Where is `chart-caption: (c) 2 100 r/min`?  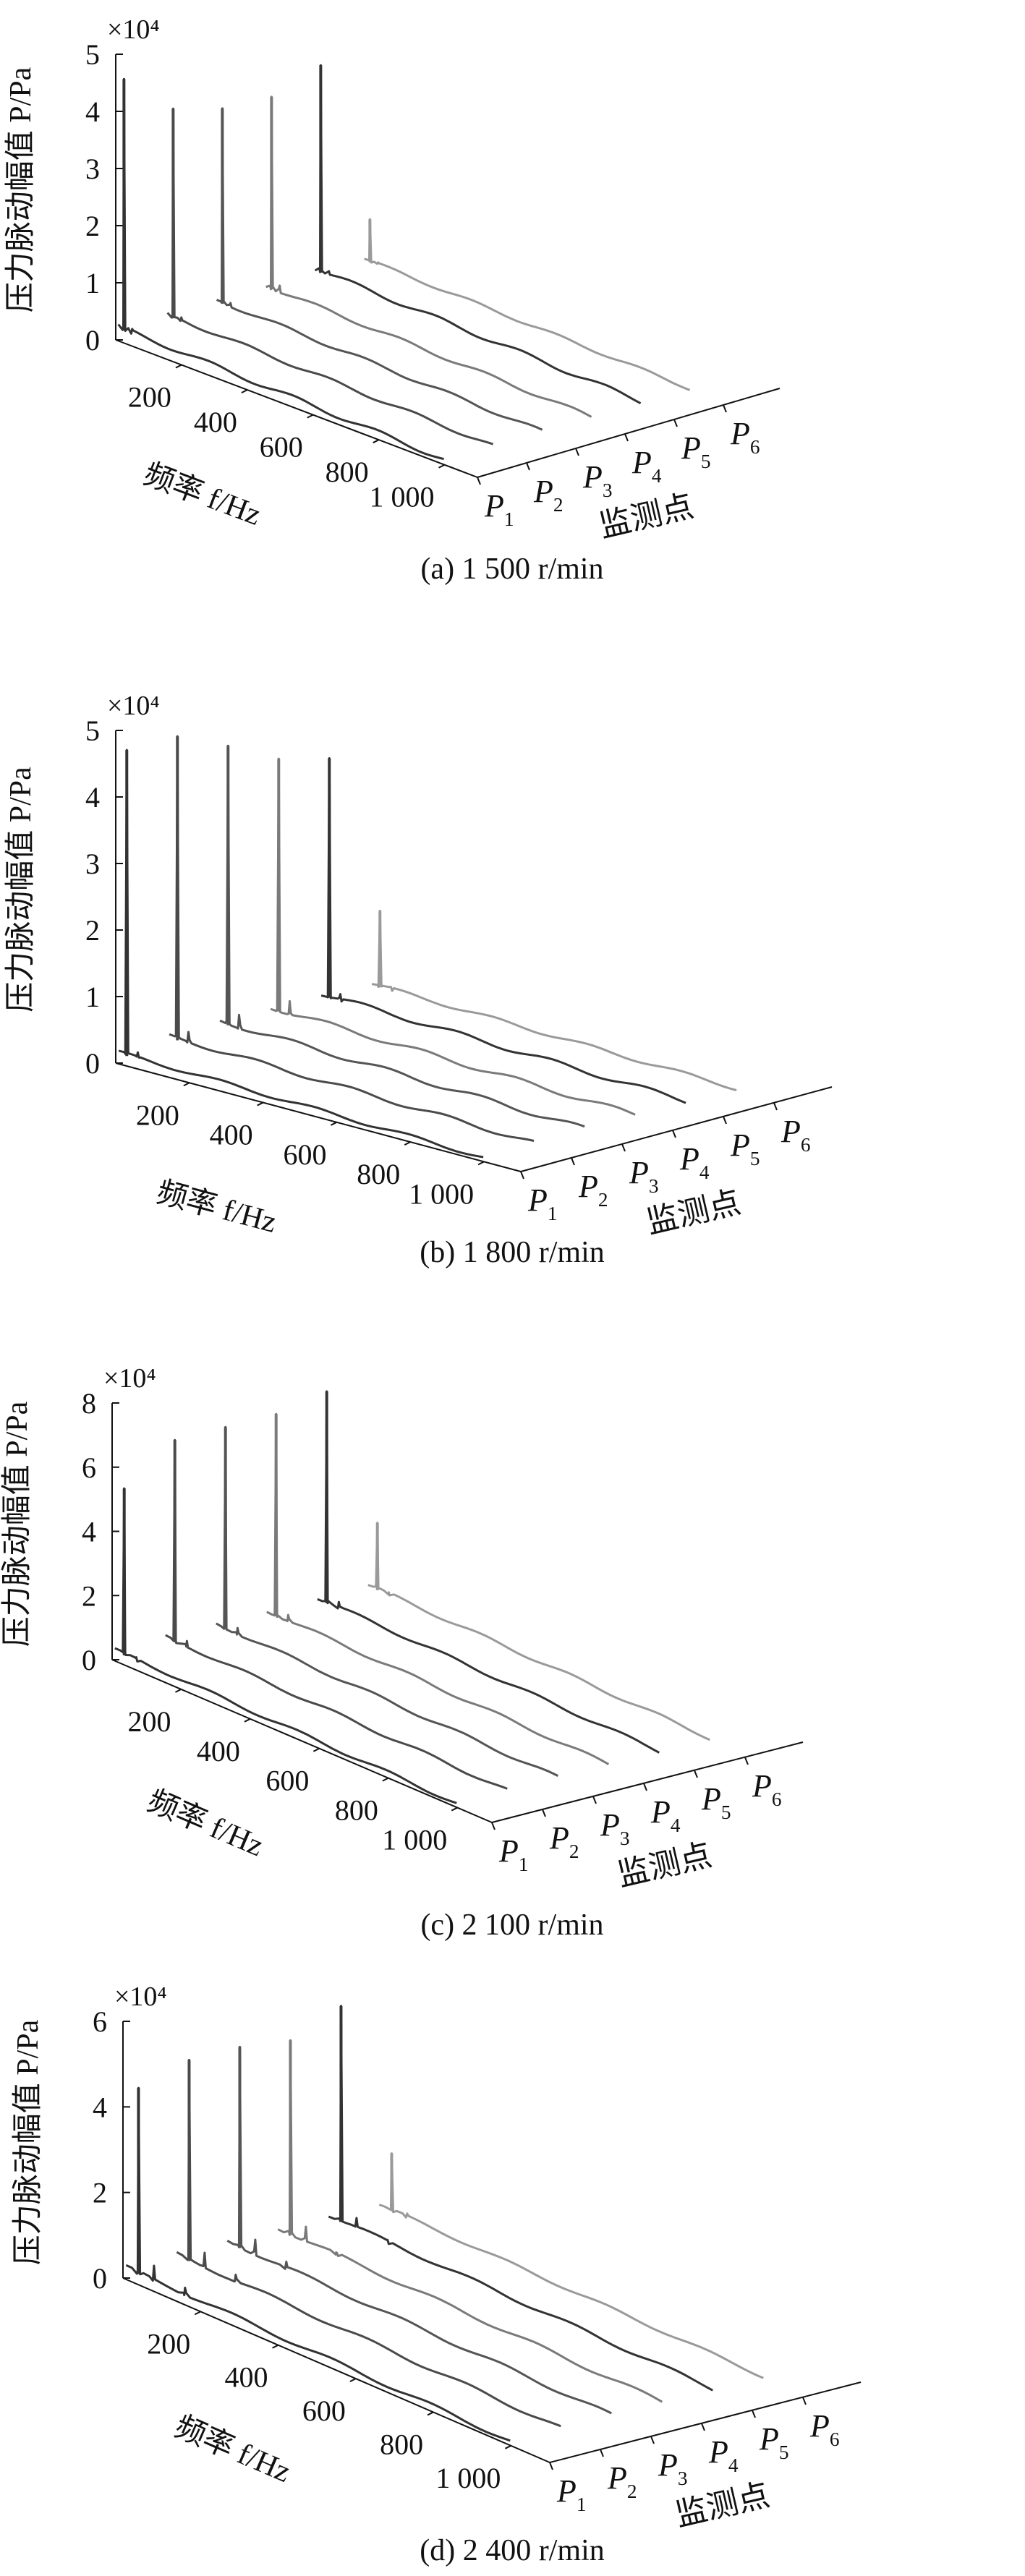 chart-caption: (c) 2 100 r/min is located at coordinates (511, 1925).